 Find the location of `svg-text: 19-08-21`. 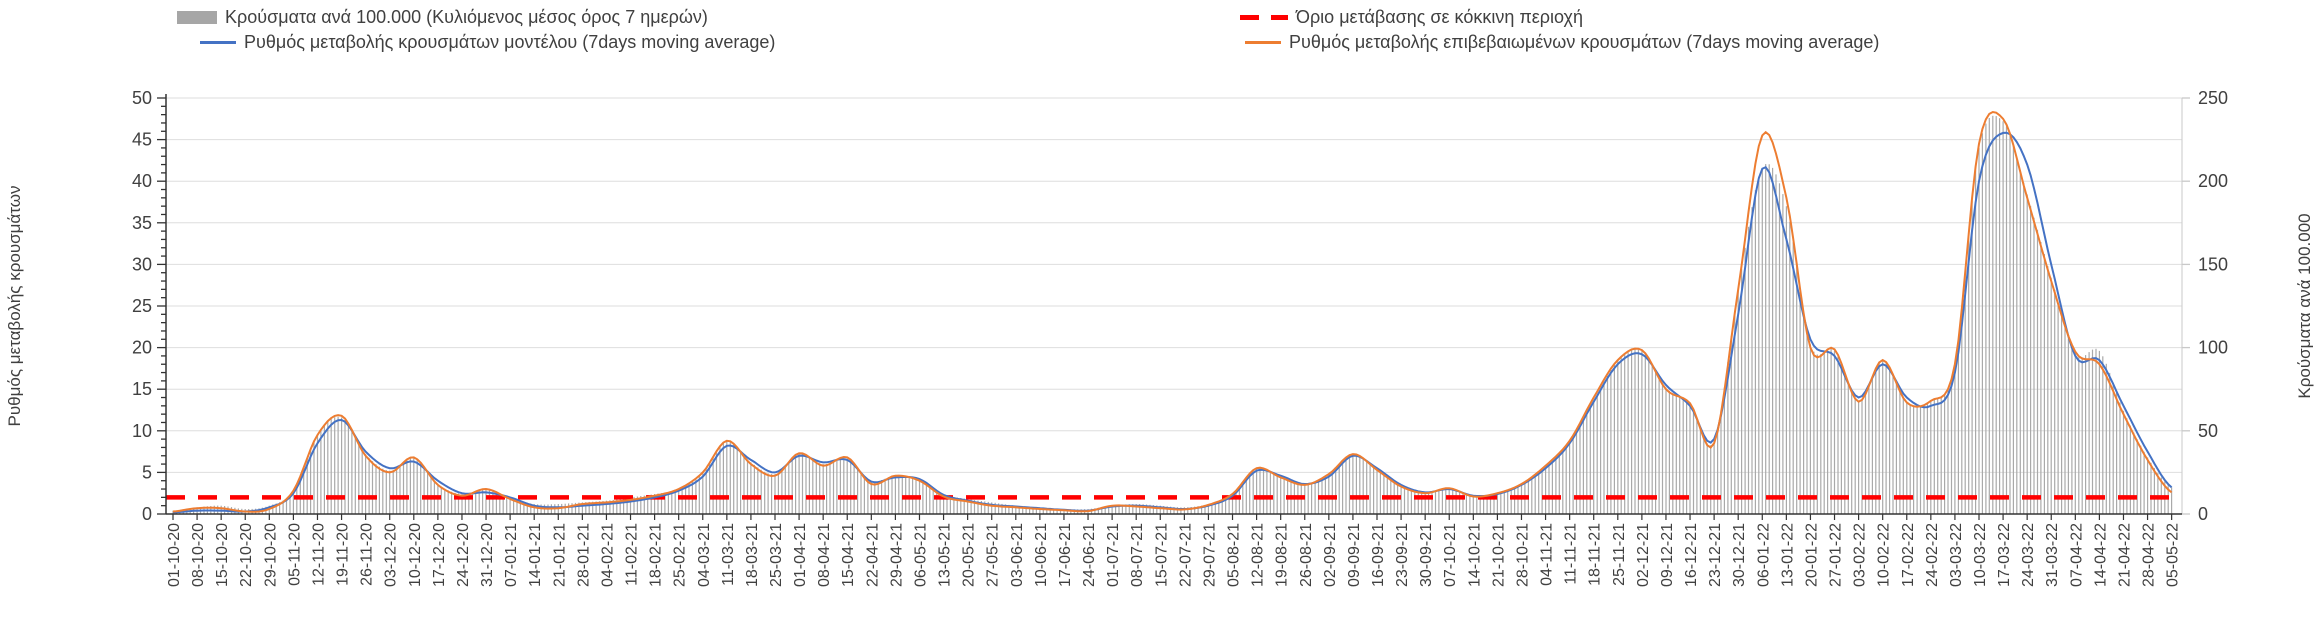

svg-text: 19-08-21 is located at coordinates (1282, 555).